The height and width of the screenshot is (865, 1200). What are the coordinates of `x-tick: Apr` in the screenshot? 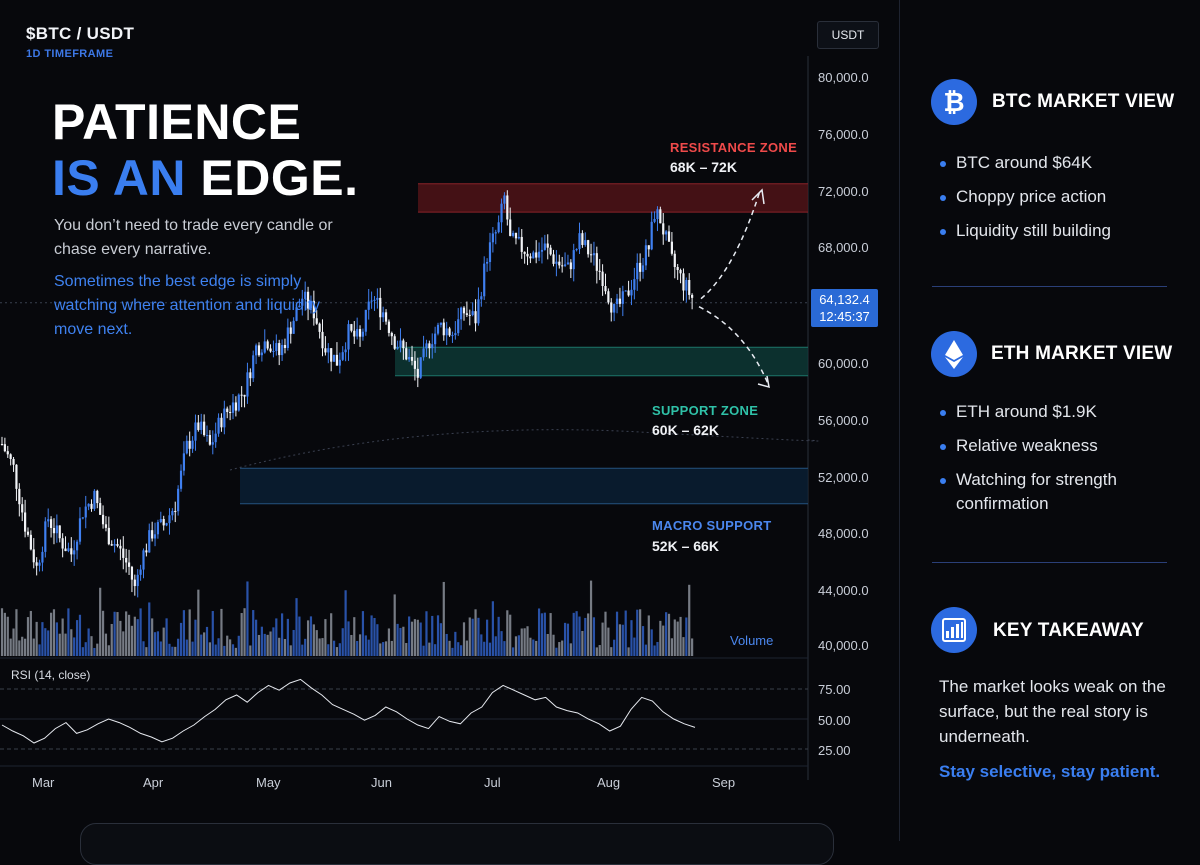 It's located at (153, 782).